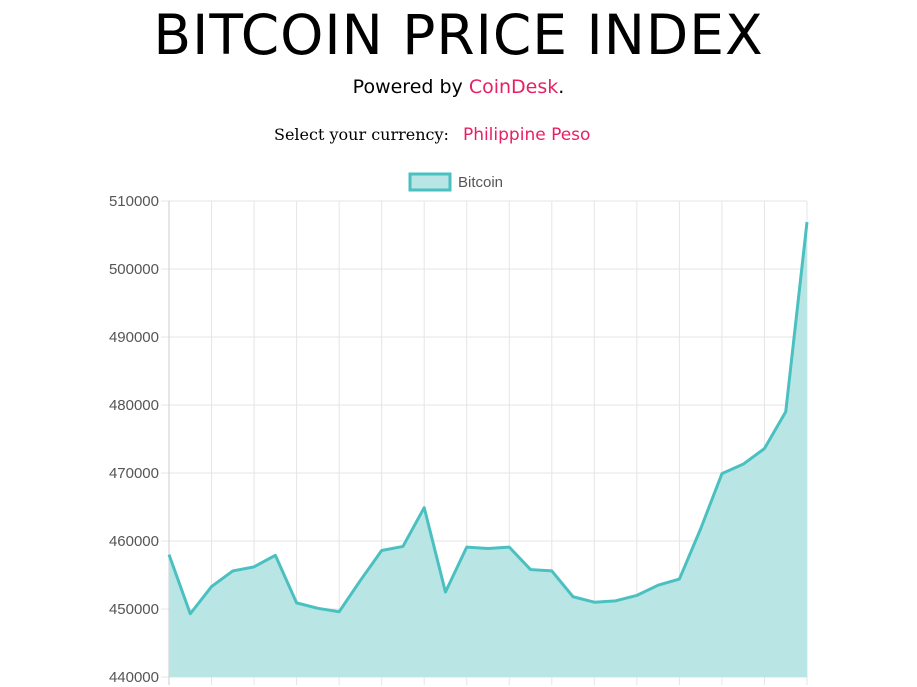  I want to click on y-tick-label: 500000, so click(134, 269).